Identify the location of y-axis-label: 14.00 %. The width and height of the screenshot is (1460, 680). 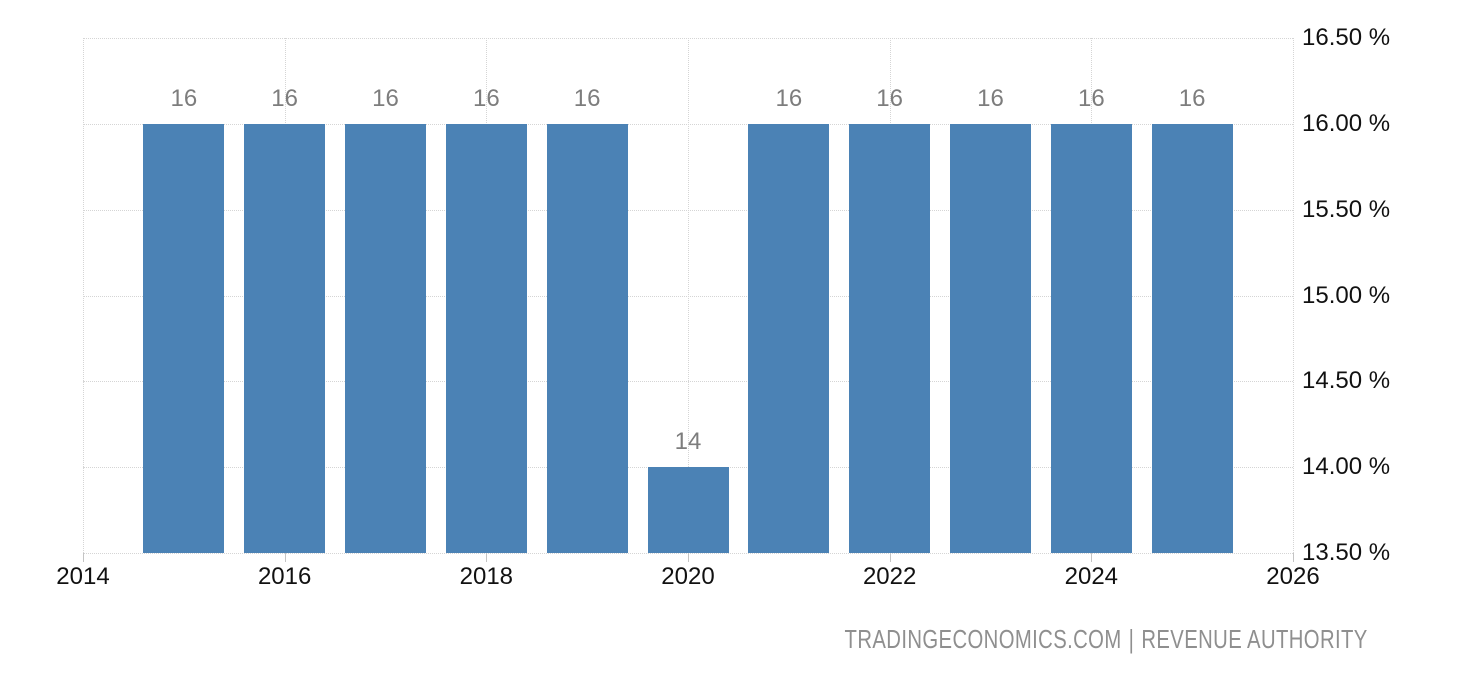
(1346, 467).